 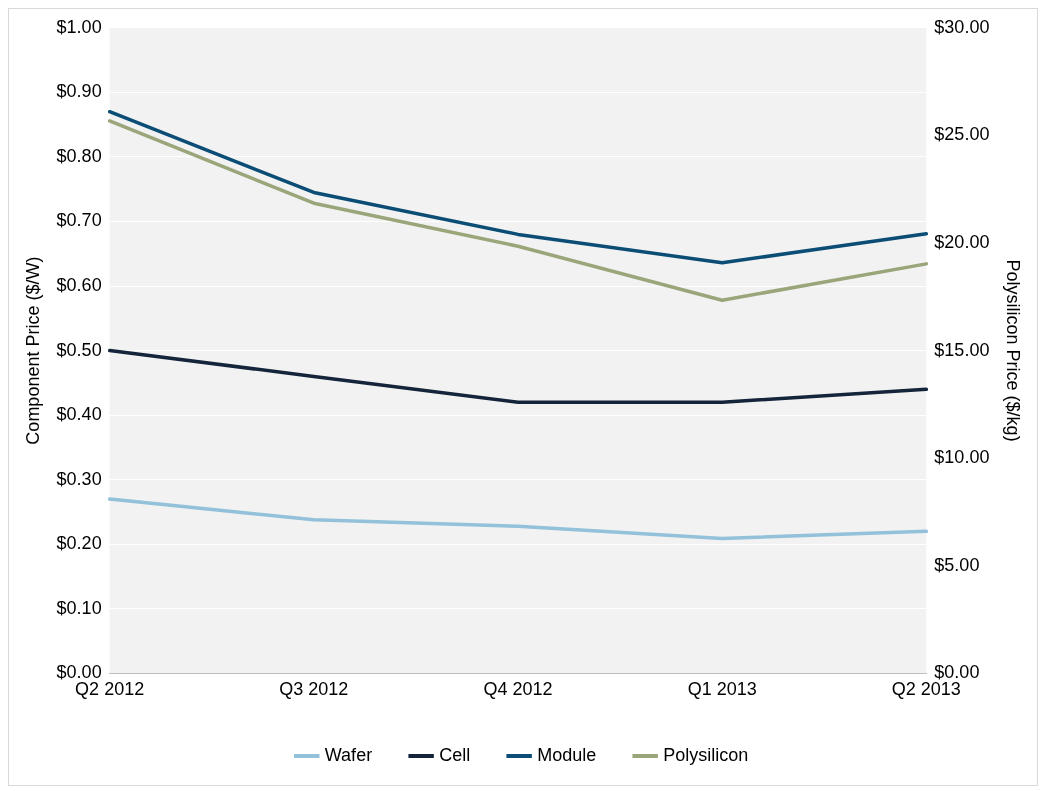 I want to click on legend-label: Wafer, so click(x=348, y=754).